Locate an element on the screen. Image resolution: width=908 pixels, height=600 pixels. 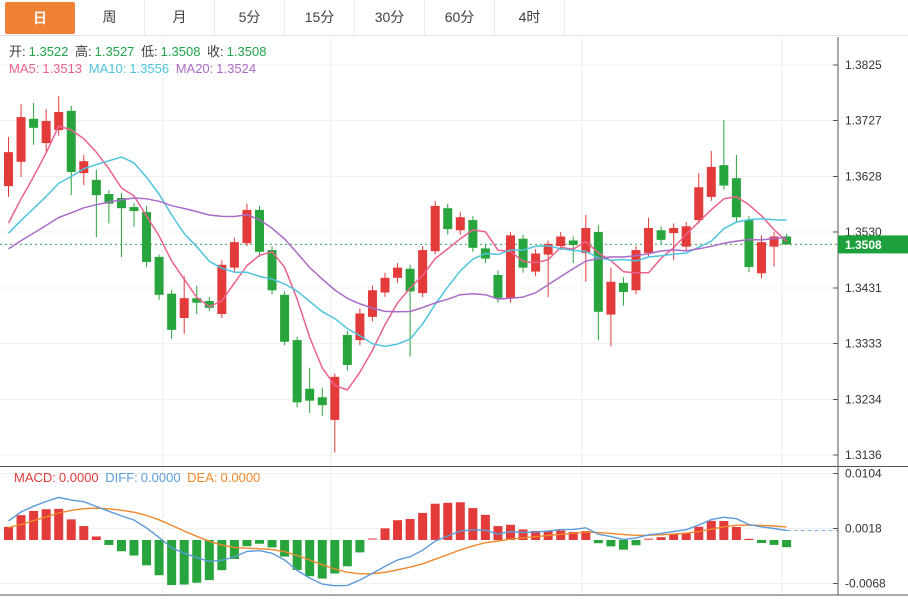
tab-60min: 60分 is located at coordinates (460, 17).